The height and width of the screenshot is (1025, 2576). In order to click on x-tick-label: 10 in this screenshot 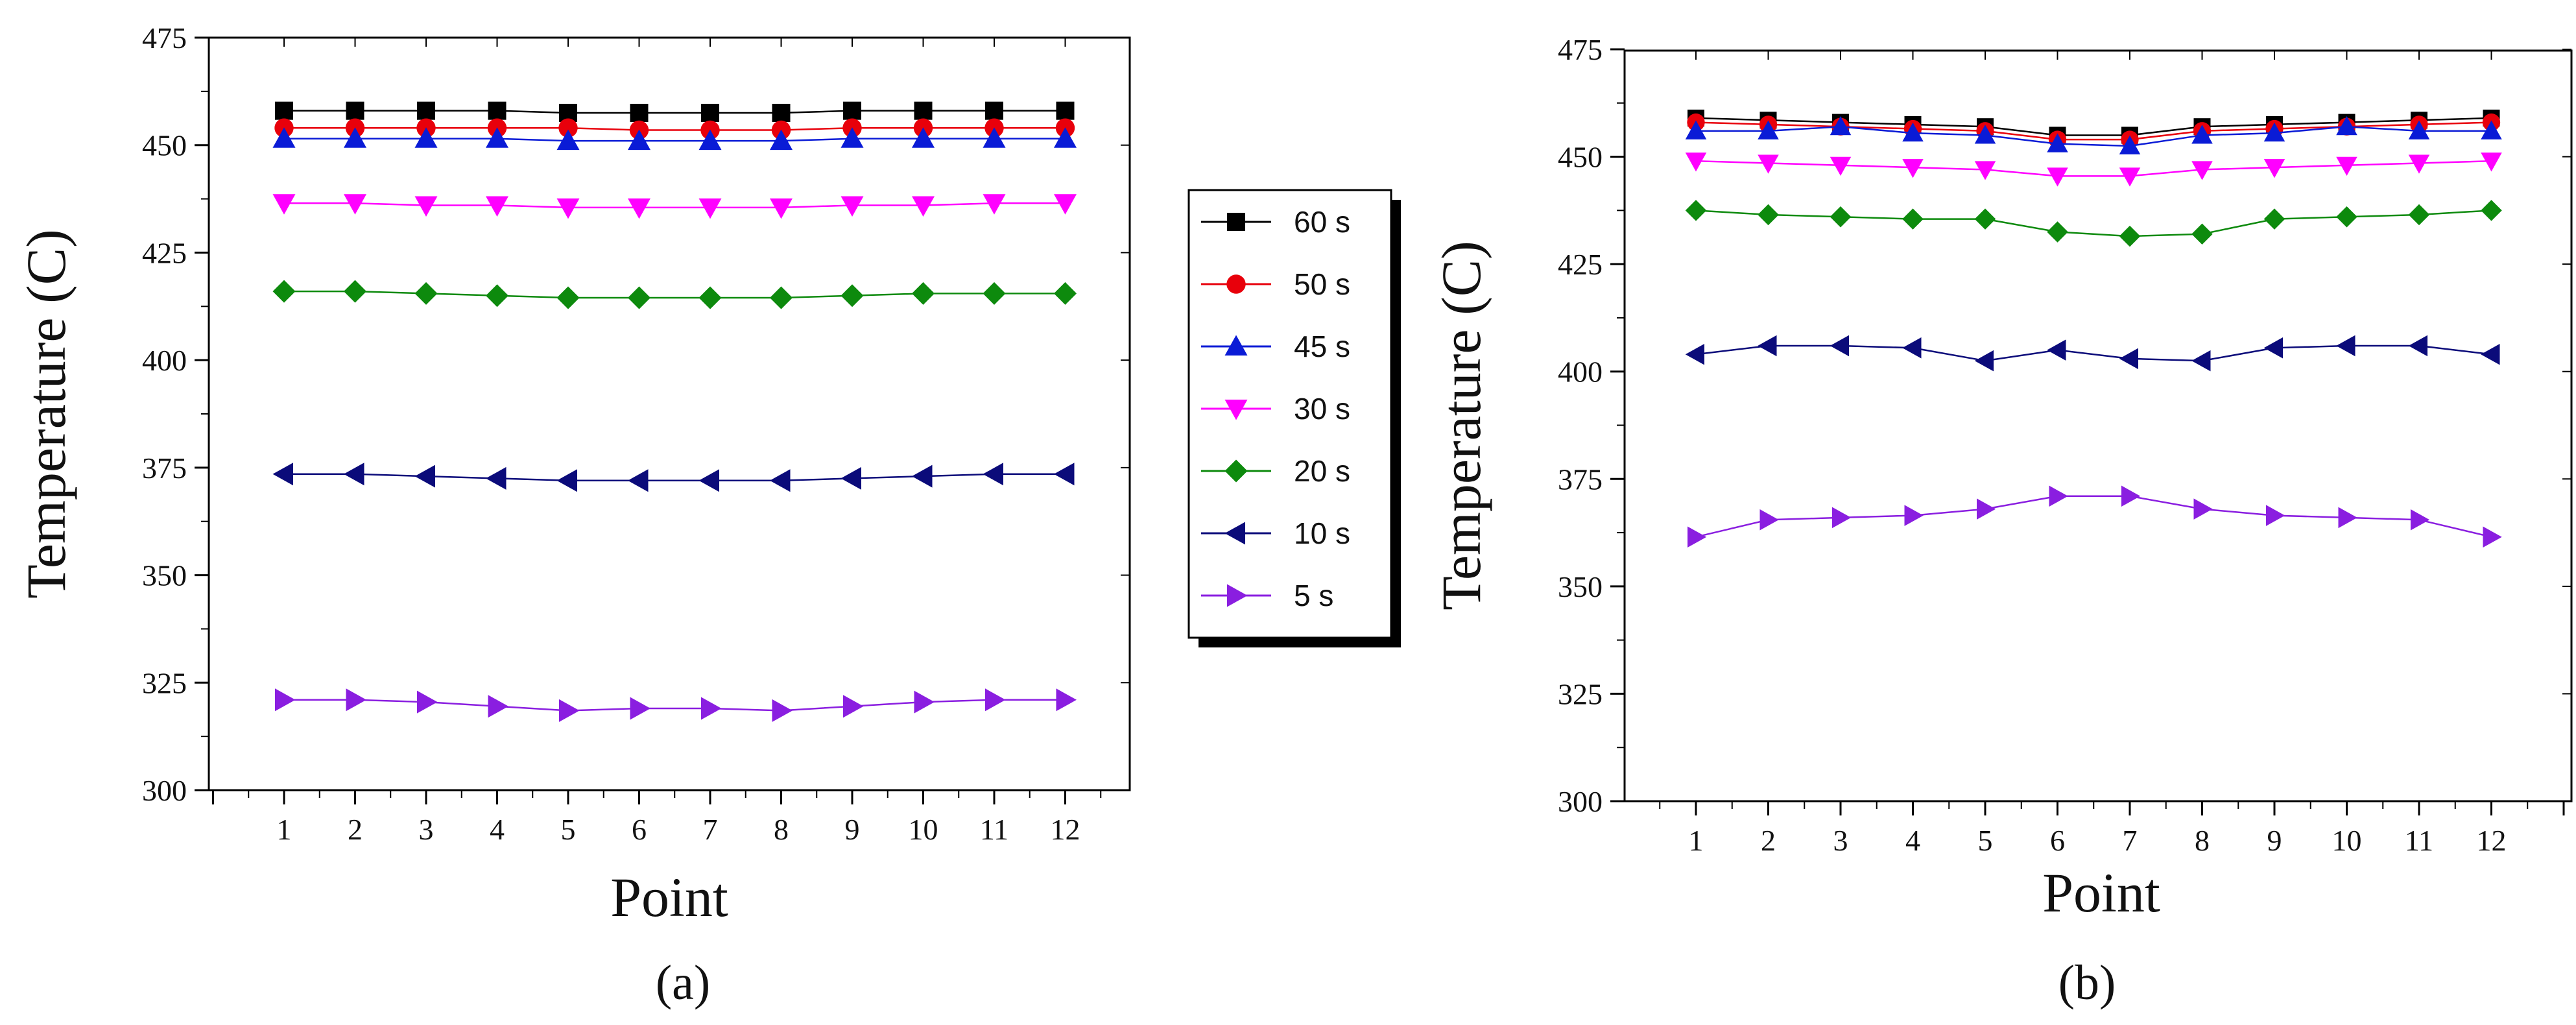, I will do `click(923, 830)`.